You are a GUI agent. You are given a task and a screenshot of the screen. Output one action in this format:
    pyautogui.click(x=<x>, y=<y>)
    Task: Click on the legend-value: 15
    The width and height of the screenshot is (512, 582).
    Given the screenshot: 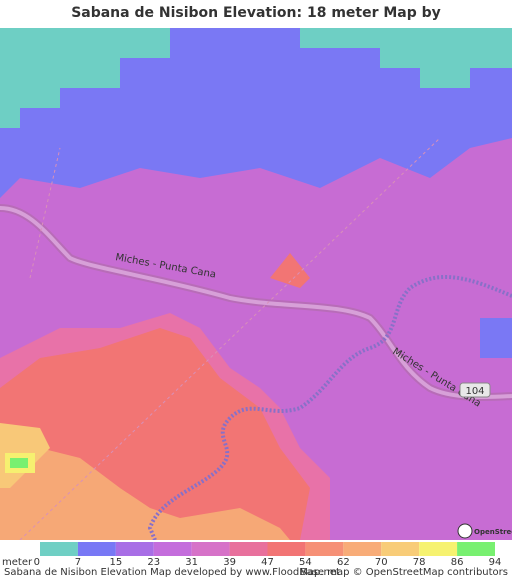 What is the action you would take?
    pyautogui.click(x=115, y=561)
    